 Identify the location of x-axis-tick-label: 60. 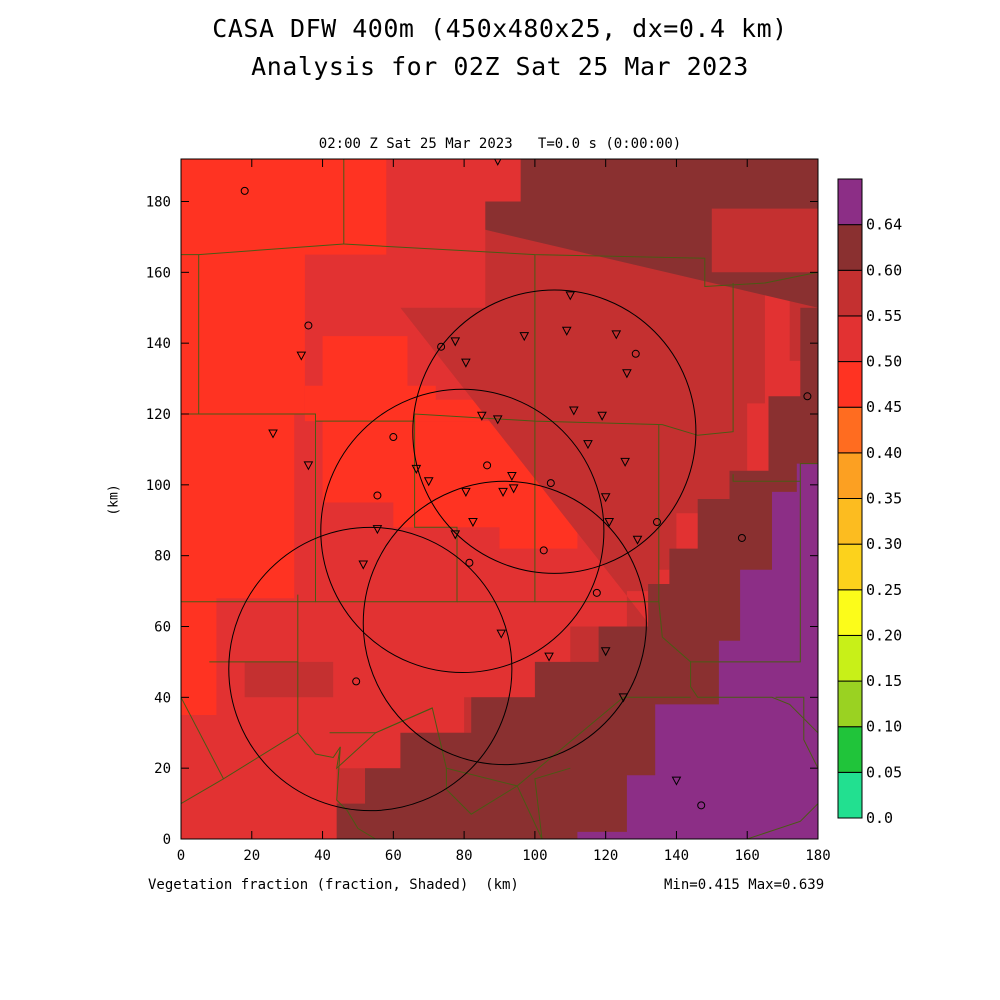
(393, 856).